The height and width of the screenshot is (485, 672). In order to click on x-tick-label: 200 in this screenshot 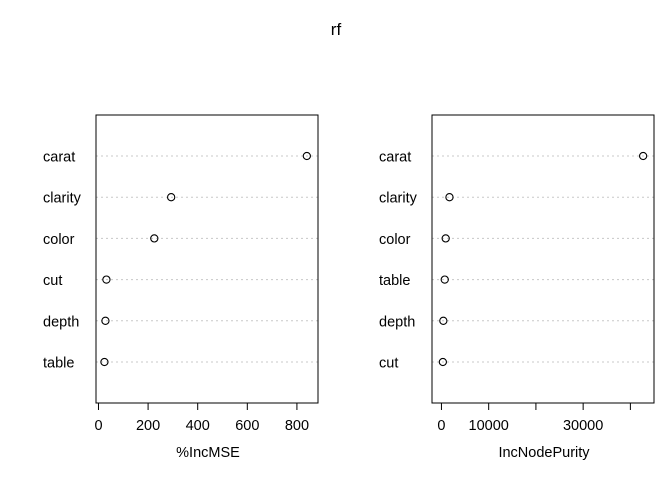, I will do `click(148, 426)`.